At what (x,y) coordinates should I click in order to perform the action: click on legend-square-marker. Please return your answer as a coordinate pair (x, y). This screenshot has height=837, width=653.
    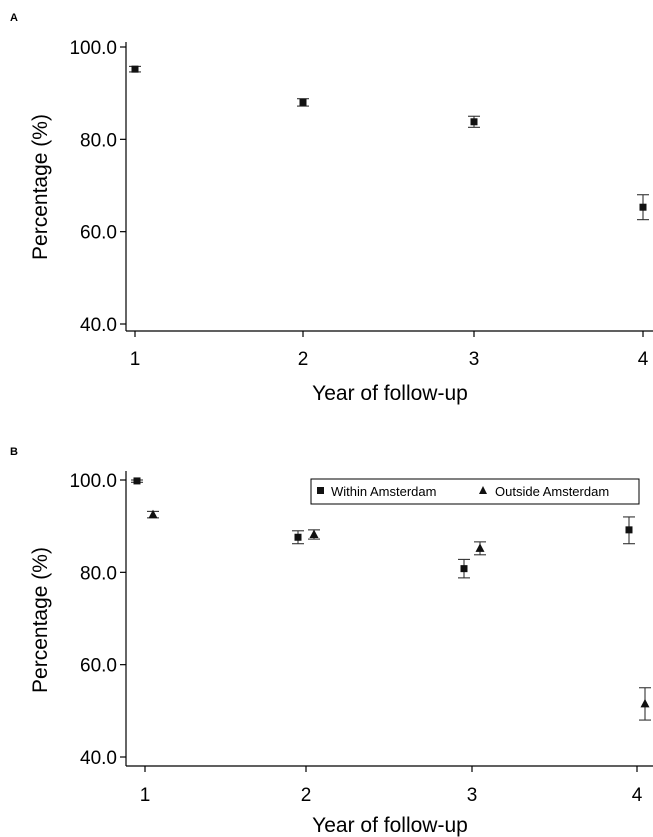
    Looking at the image, I should click on (320, 490).